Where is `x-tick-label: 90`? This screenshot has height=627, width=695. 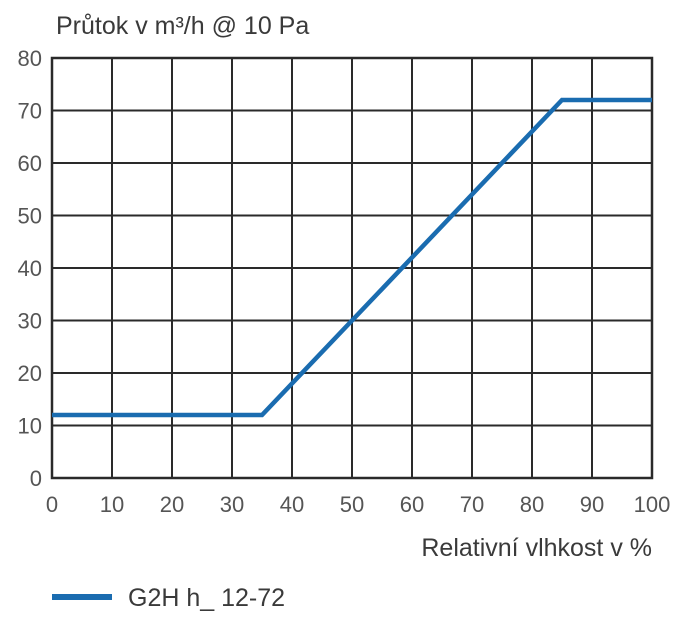
x-tick-label: 90 is located at coordinates (592, 504).